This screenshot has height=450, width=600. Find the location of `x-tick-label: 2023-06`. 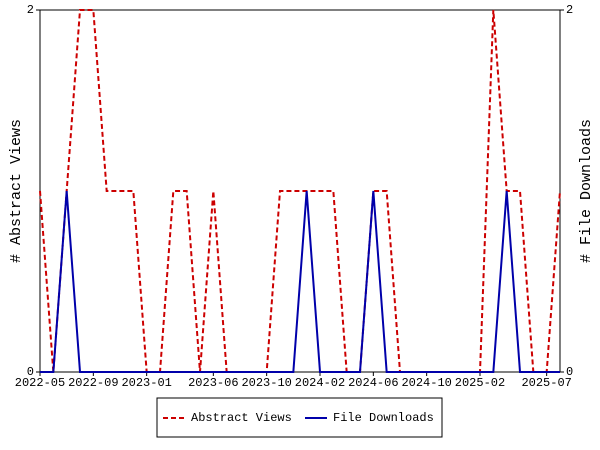

x-tick-label: 2023-06 is located at coordinates (213, 383).